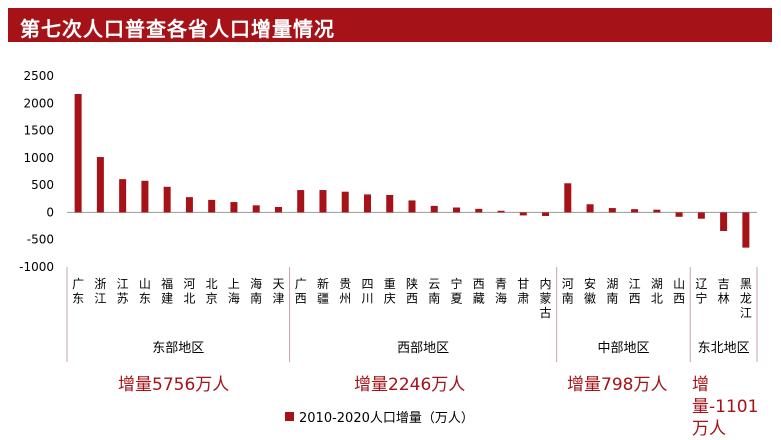 This screenshot has height=440, width=781. I want to click on category-label-福建: 福建, so click(167, 291).